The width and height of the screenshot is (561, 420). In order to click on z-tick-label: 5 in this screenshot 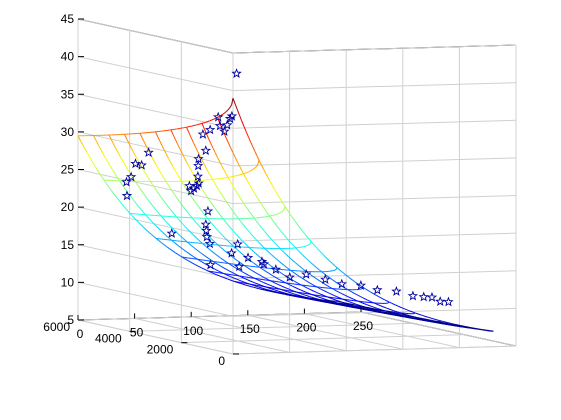, I will do `click(70, 320)`.